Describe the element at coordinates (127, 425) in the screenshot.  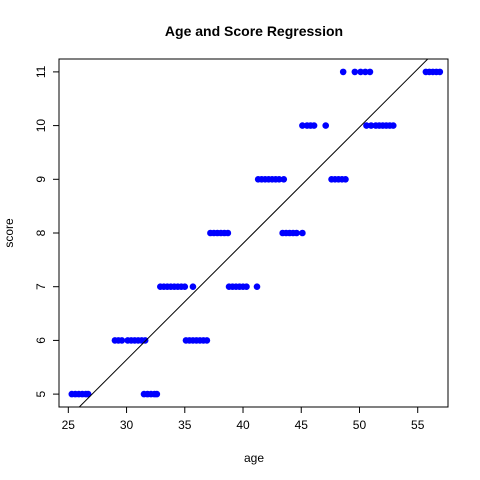
I see `x-tick-label: 30` at that location.